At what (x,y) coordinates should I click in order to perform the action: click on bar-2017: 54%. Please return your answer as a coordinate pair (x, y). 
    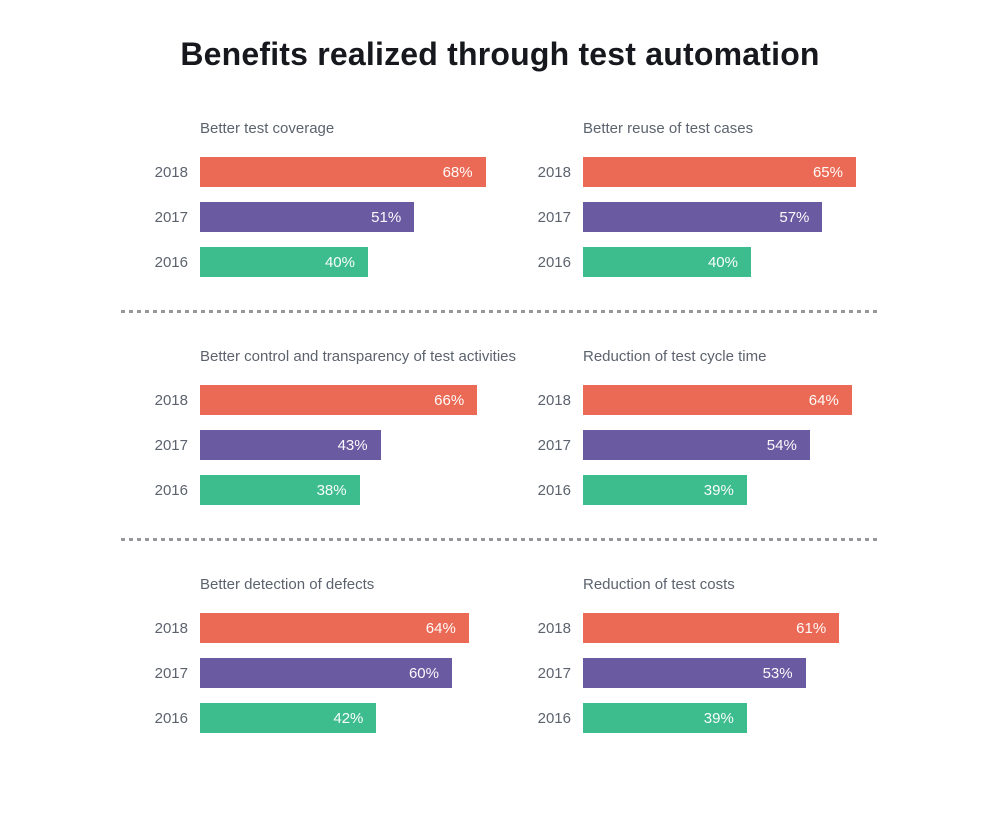
    Looking at the image, I should click on (696, 445).